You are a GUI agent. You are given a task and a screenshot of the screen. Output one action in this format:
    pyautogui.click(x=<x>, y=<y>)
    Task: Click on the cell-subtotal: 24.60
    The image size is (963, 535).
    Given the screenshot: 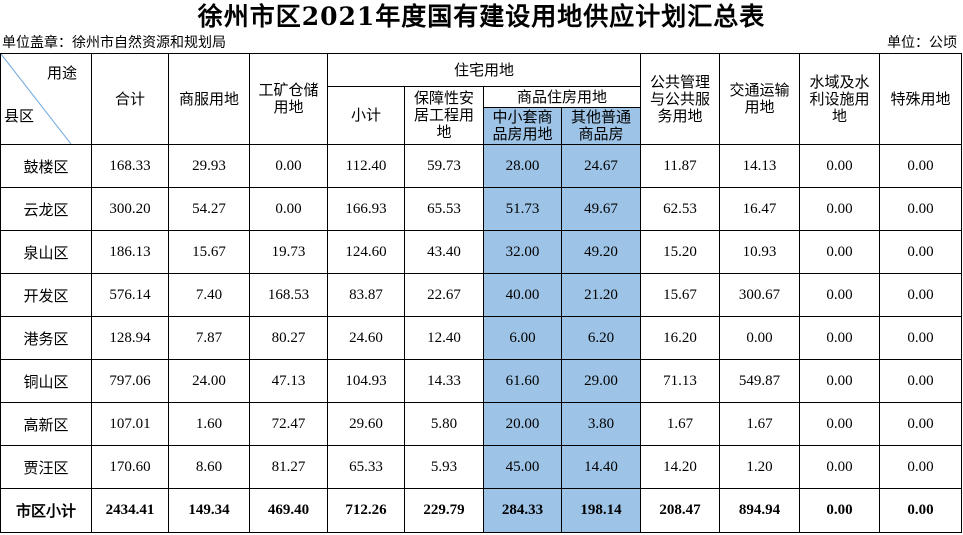 What is the action you would take?
    pyautogui.click(x=366, y=338)
    